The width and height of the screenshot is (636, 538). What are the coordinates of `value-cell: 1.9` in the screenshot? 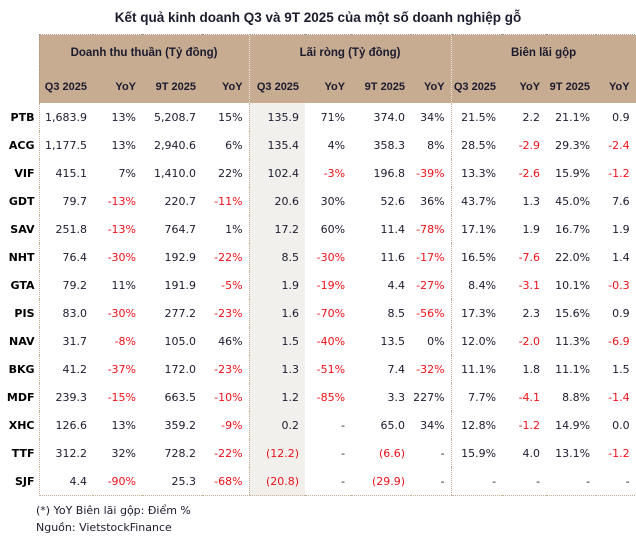 It's located at (531, 229).